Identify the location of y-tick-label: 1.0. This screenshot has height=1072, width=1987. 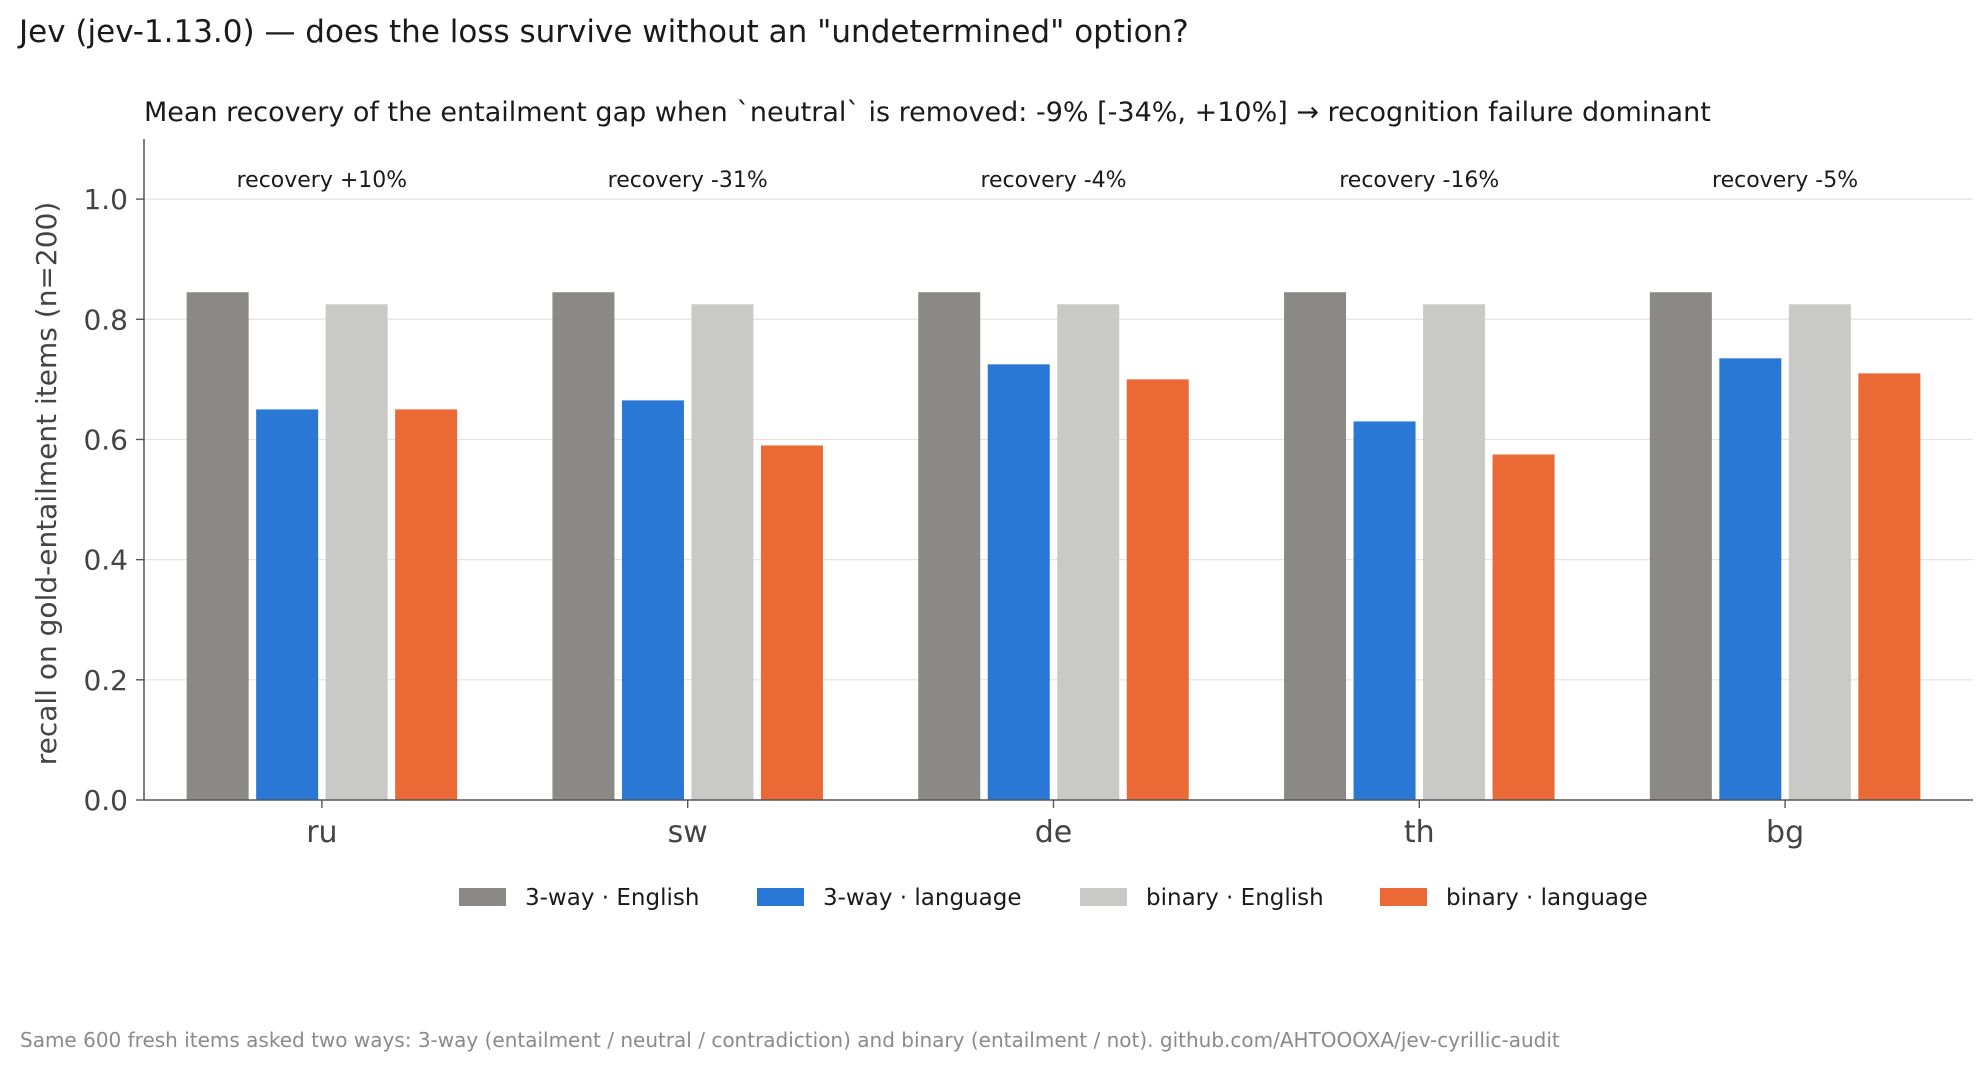
(105, 199).